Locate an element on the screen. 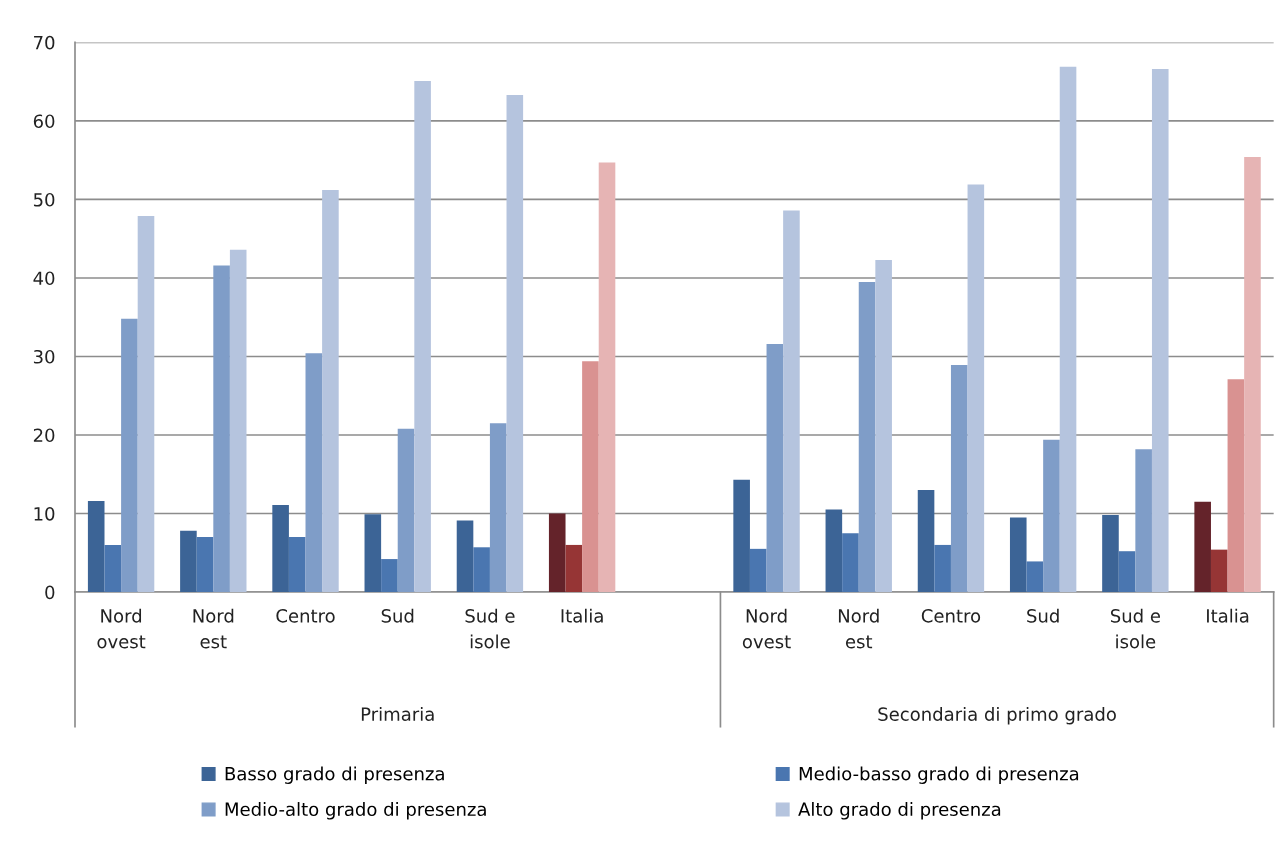 This screenshot has height=843, width=1282. y-tick-label: 0 is located at coordinates (50, 592).